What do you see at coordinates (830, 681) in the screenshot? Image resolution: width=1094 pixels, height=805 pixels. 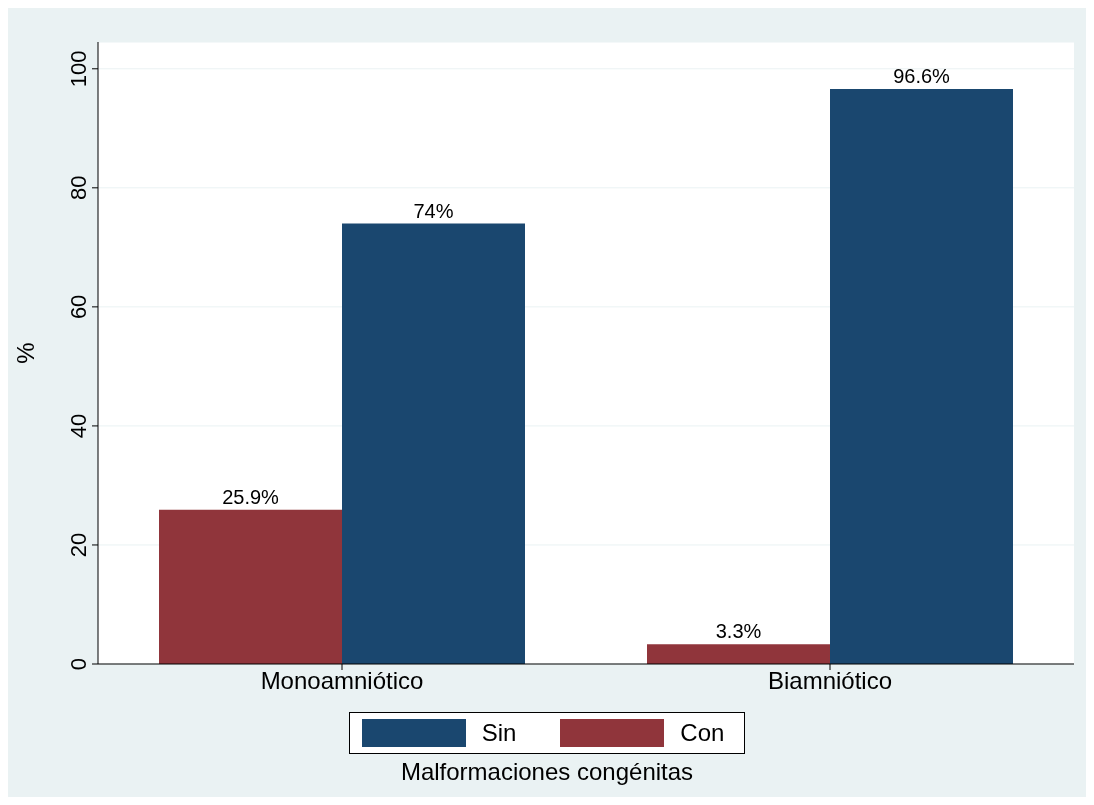 I see `x-tick-label: Biamniótico` at bounding box center [830, 681].